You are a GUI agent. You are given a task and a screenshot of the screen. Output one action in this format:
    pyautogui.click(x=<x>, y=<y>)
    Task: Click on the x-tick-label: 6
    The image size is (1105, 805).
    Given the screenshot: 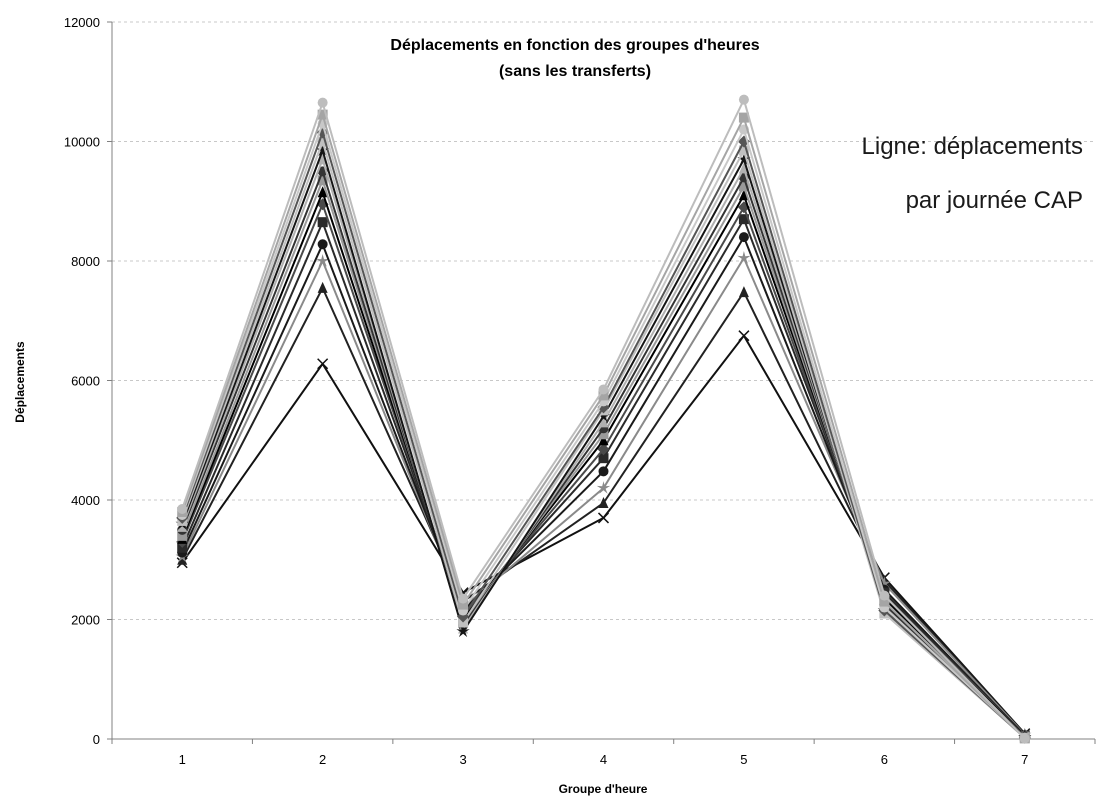 What is the action you would take?
    pyautogui.click(x=884, y=759)
    